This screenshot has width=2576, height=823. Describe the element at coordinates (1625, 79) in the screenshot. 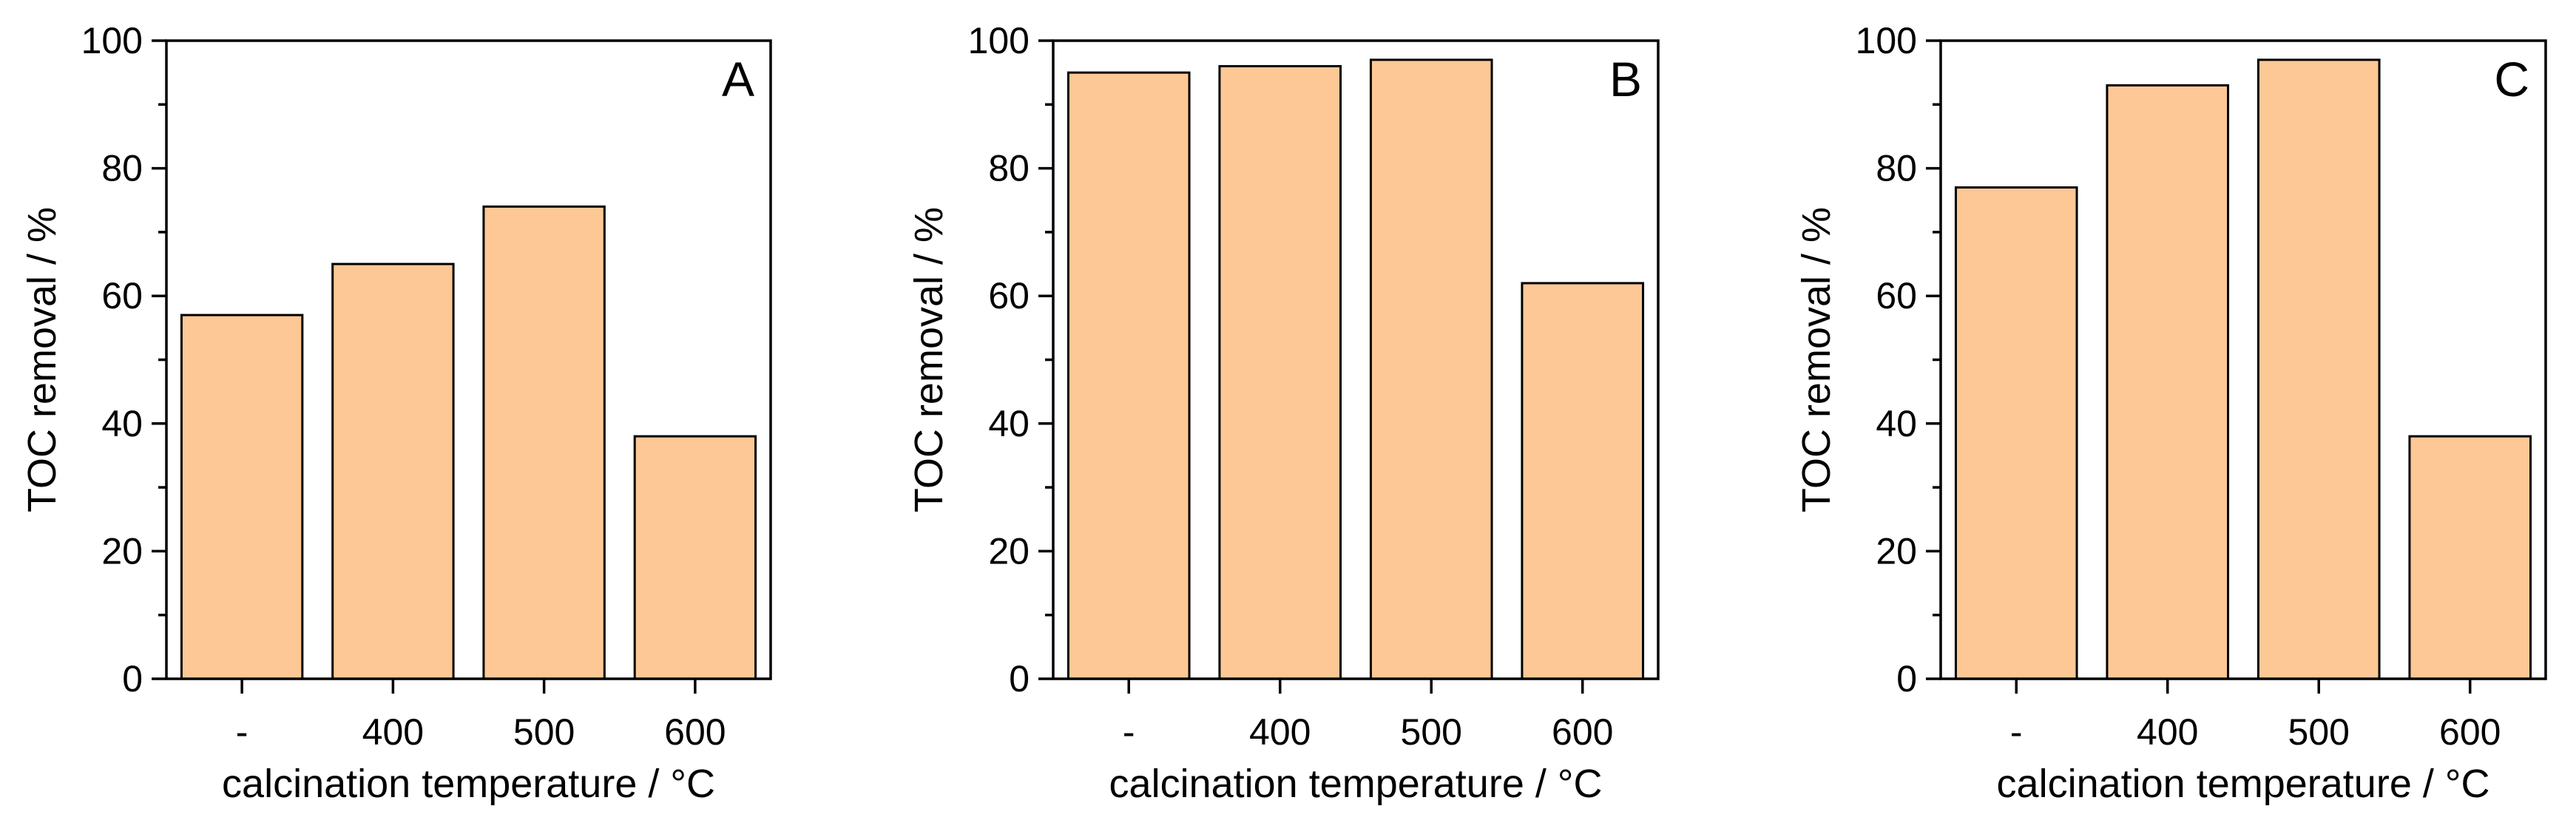

I see `panel-label: B` at that location.